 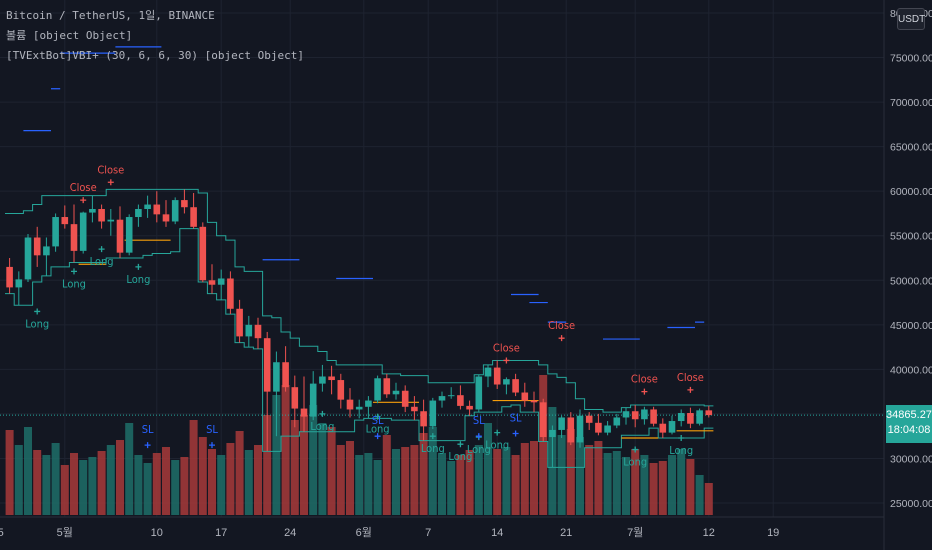 I want to click on y-tick-label: 65000.00, so click(x=911, y=148).